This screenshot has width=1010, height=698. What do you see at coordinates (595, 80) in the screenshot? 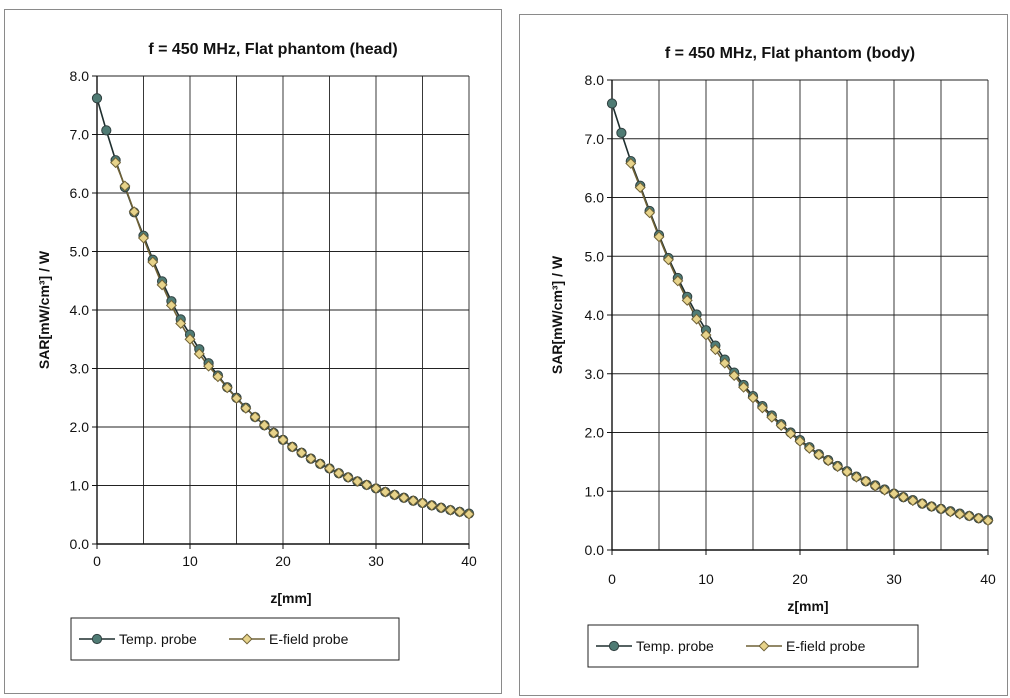
I see `y-tick-label: 8.0` at bounding box center [595, 80].